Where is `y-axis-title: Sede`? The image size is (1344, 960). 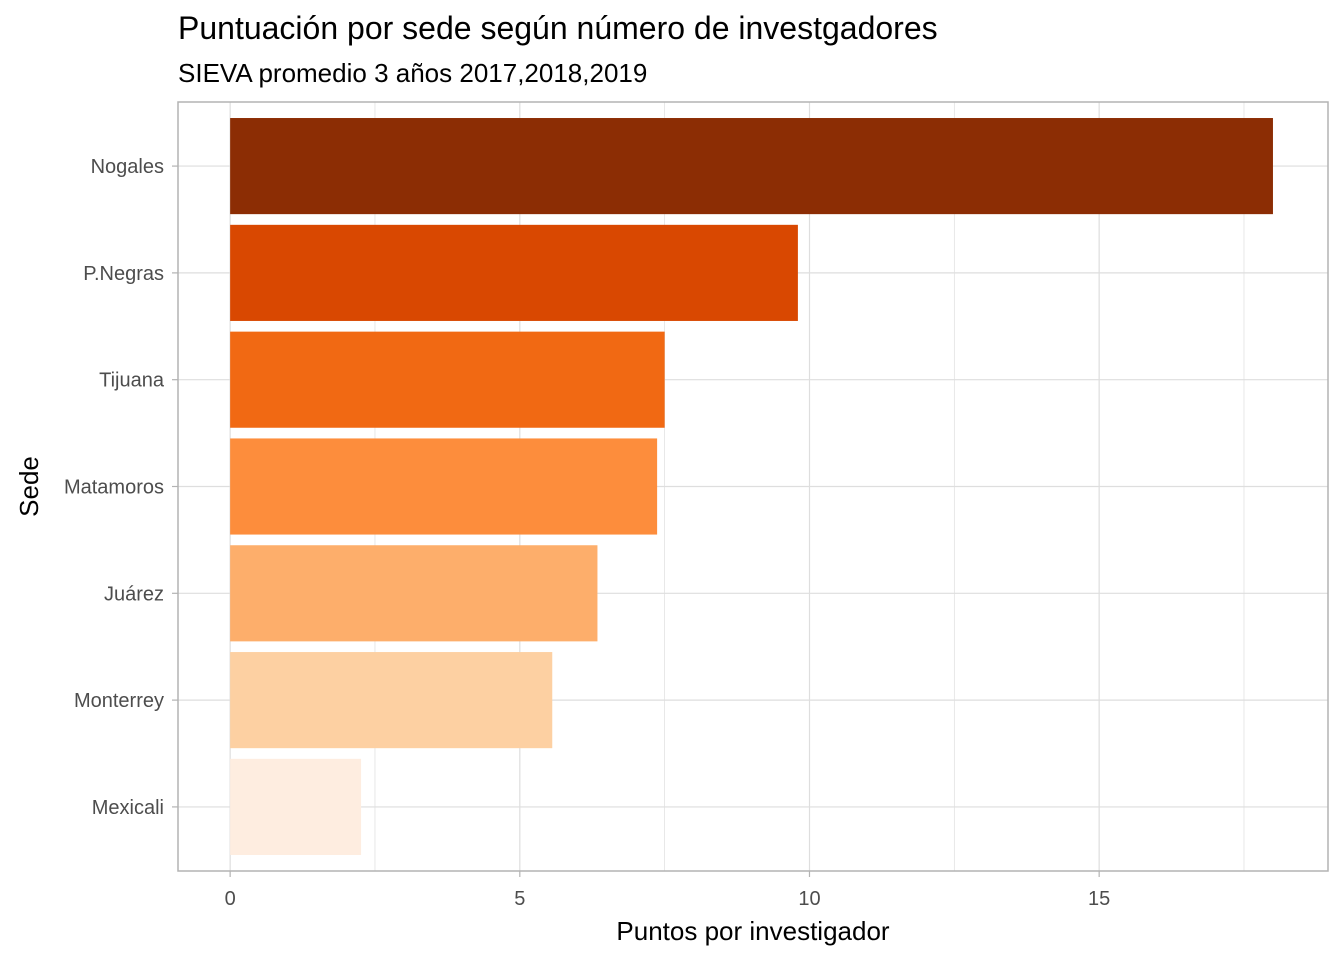 y-axis-title: Sede is located at coordinates (29, 486).